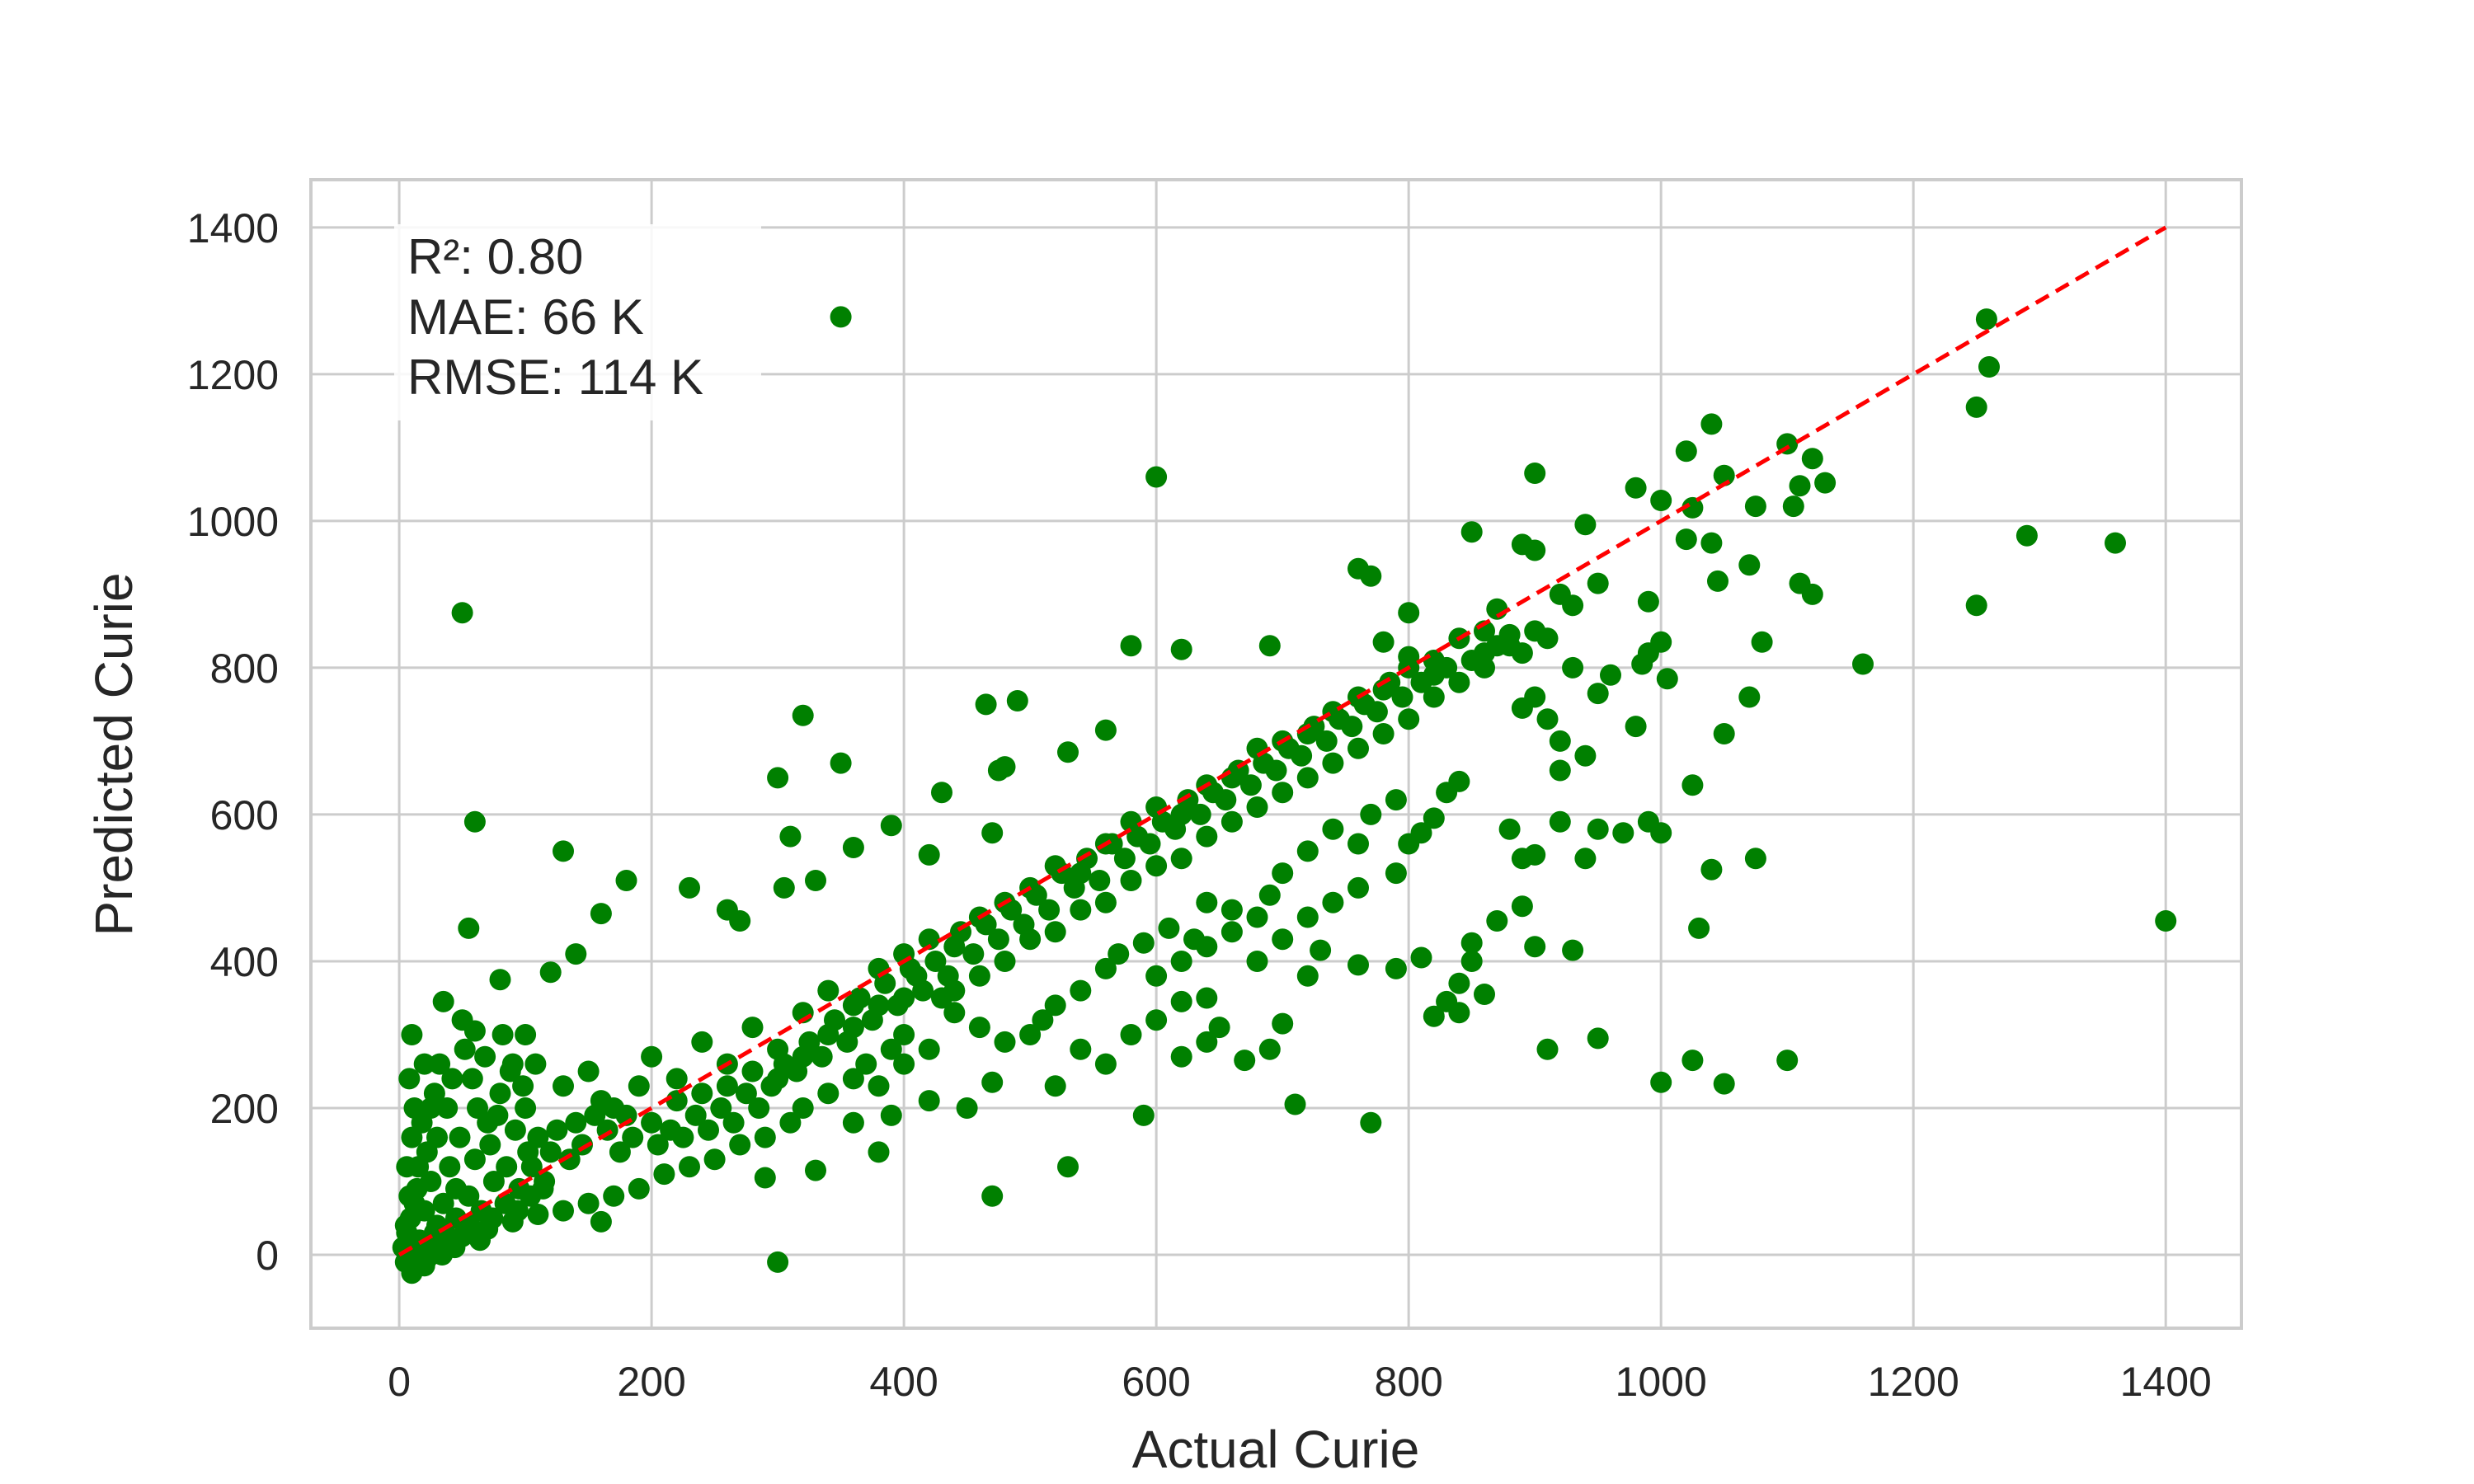 Image resolution: width=2474 pixels, height=1484 pixels. What do you see at coordinates (233, 742) in the screenshot?
I see `y-axis-ticks: 0 200 400 600 800 1000 1200 1400` at bounding box center [233, 742].